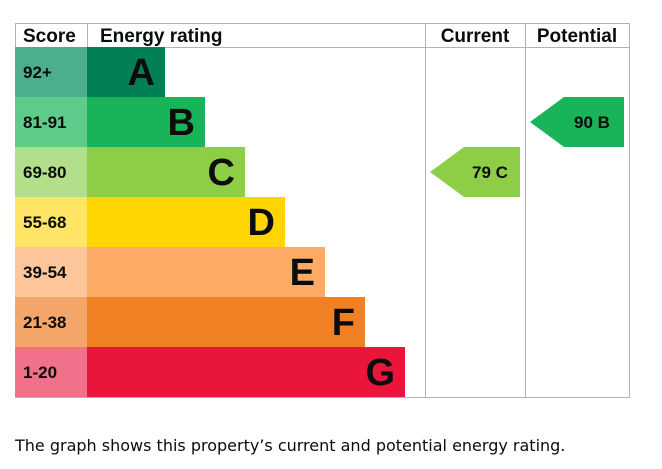 Image resolution: width=662 pixels, height=469 pixels. I want to click on energy-rating-header: Energy rating, so click(161, 36).